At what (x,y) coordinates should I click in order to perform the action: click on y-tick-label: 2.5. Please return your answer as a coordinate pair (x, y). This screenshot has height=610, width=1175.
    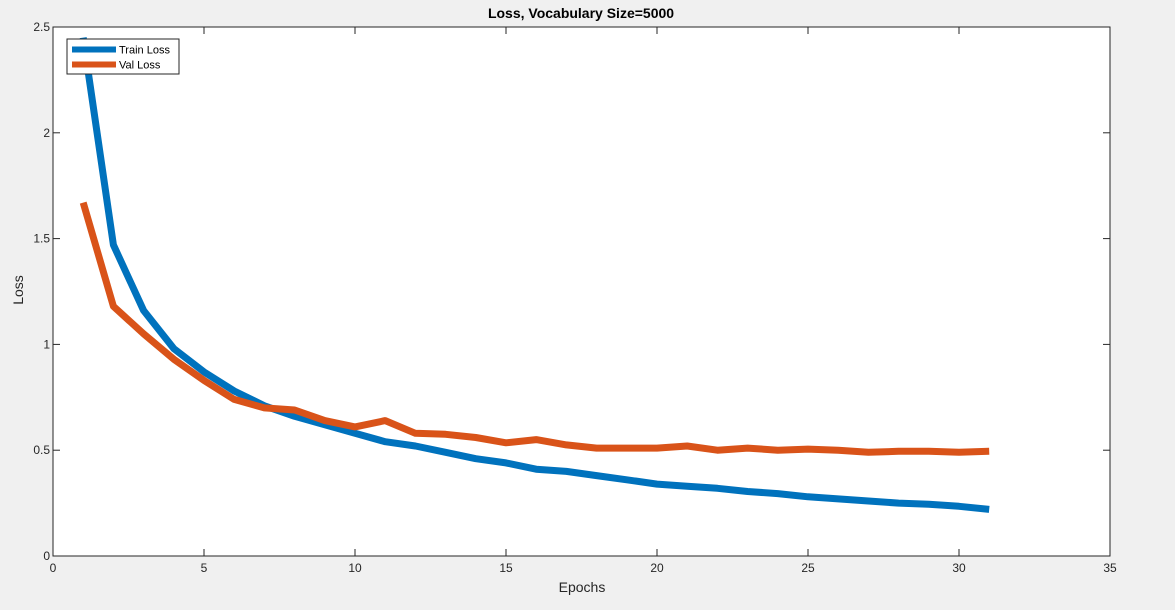
    Looking at the image, I should click on (41, 27).